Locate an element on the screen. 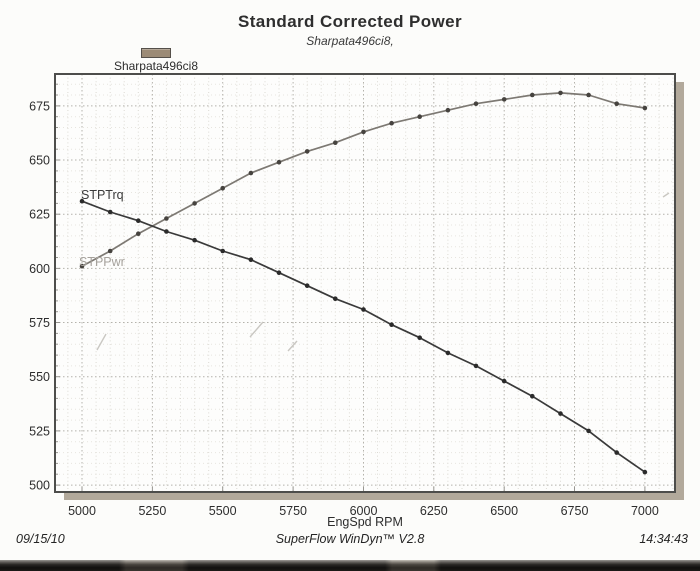  svg-text: 550 is located at coordinates (39, 377).